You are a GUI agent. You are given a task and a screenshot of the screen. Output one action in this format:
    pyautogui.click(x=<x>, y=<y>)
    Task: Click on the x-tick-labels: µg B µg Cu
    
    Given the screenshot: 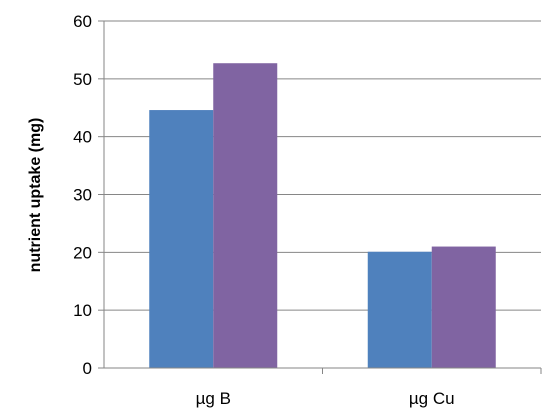 What is the action you would take?
    pyautogui.click(x=325, y=398)
    